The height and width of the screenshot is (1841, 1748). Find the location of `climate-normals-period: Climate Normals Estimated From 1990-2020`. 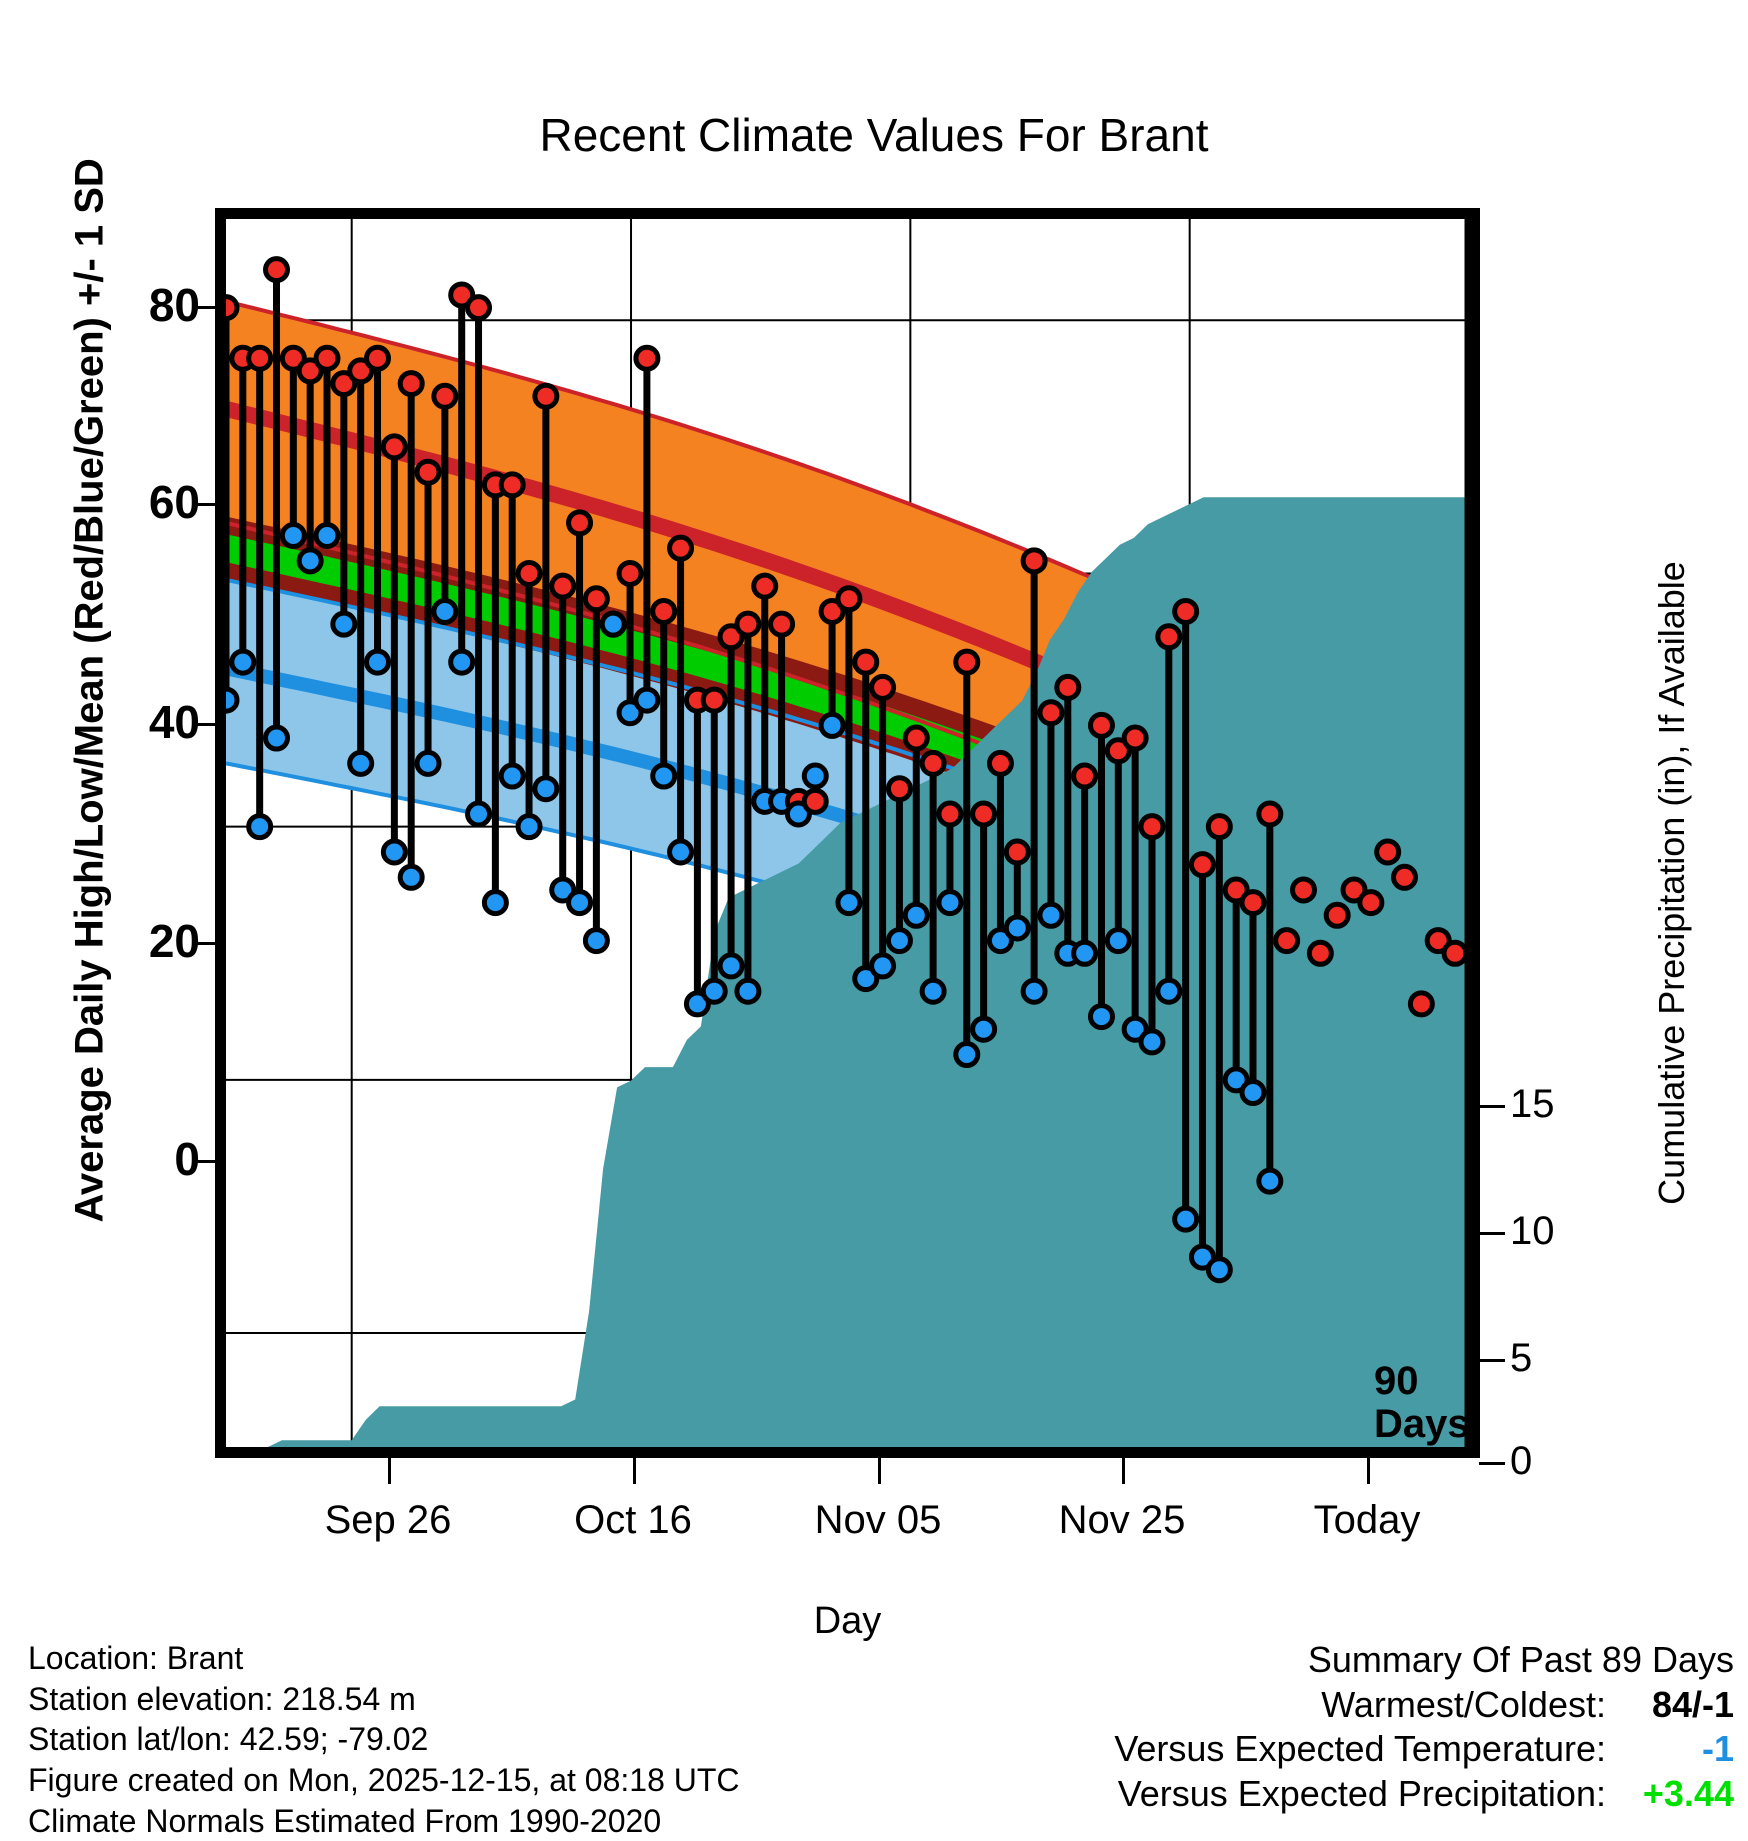

climate-normals-period: Climate Normals Estimated From 1990-2020 is located at coordinates (384, 1821).